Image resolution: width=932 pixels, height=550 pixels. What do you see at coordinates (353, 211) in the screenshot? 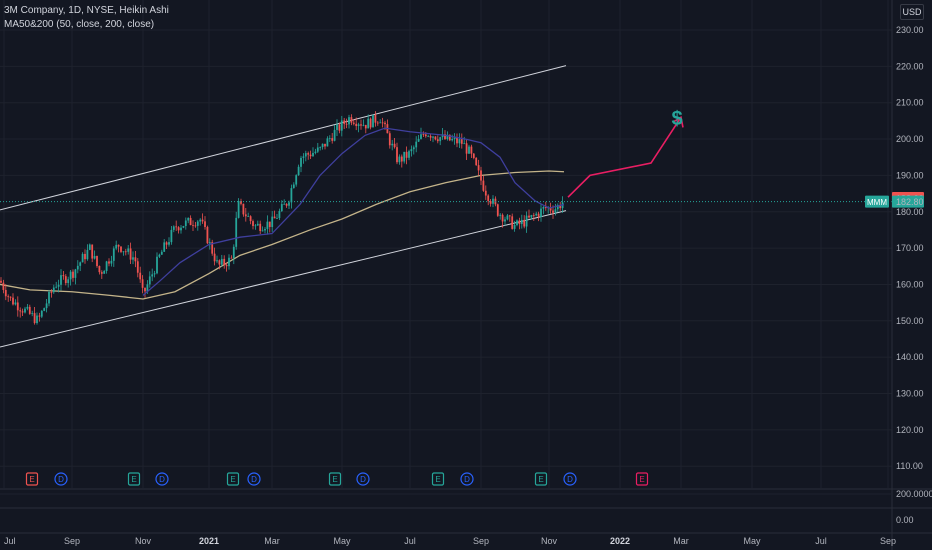
I see `ma50-line-path` at bounding box center [353, 211].